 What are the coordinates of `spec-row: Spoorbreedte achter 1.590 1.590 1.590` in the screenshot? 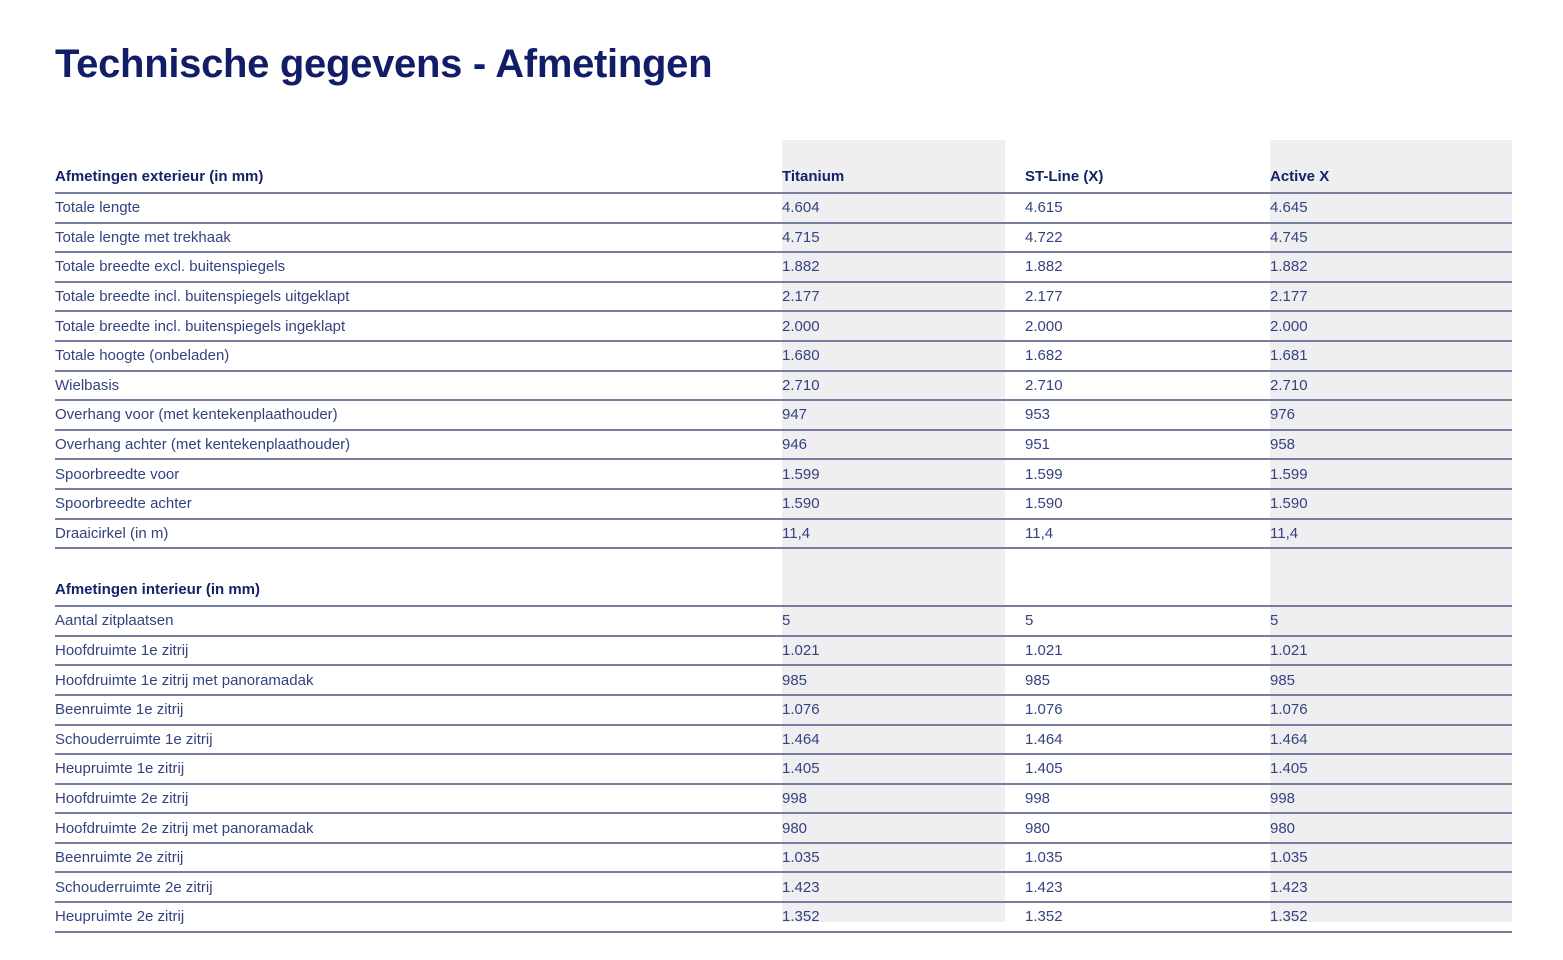 It's located at (783, 504).